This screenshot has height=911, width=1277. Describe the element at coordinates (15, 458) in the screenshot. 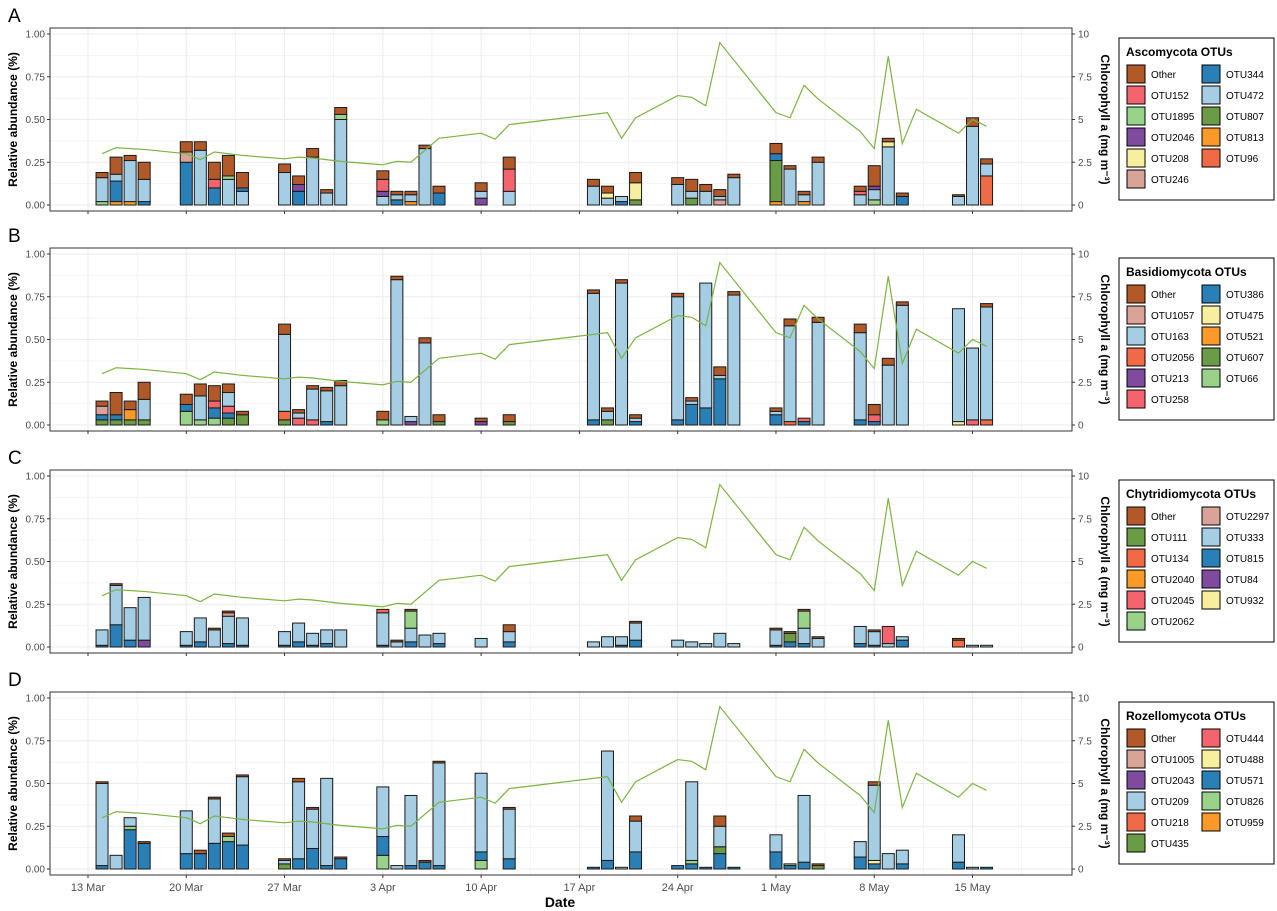

I see `panel-letter: C` at that location.